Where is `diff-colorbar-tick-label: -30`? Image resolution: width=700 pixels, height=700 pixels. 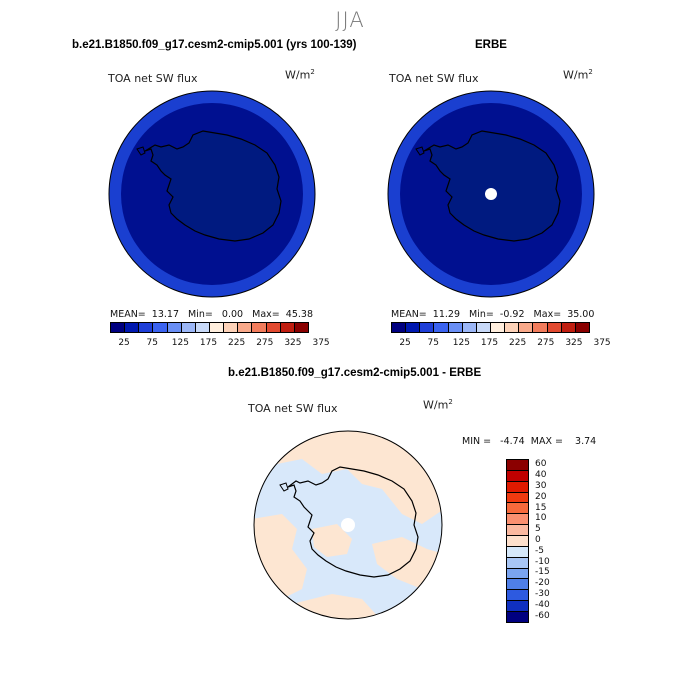 diff-colorbar-tick-label: -30 is located at coordinates (542, 594).